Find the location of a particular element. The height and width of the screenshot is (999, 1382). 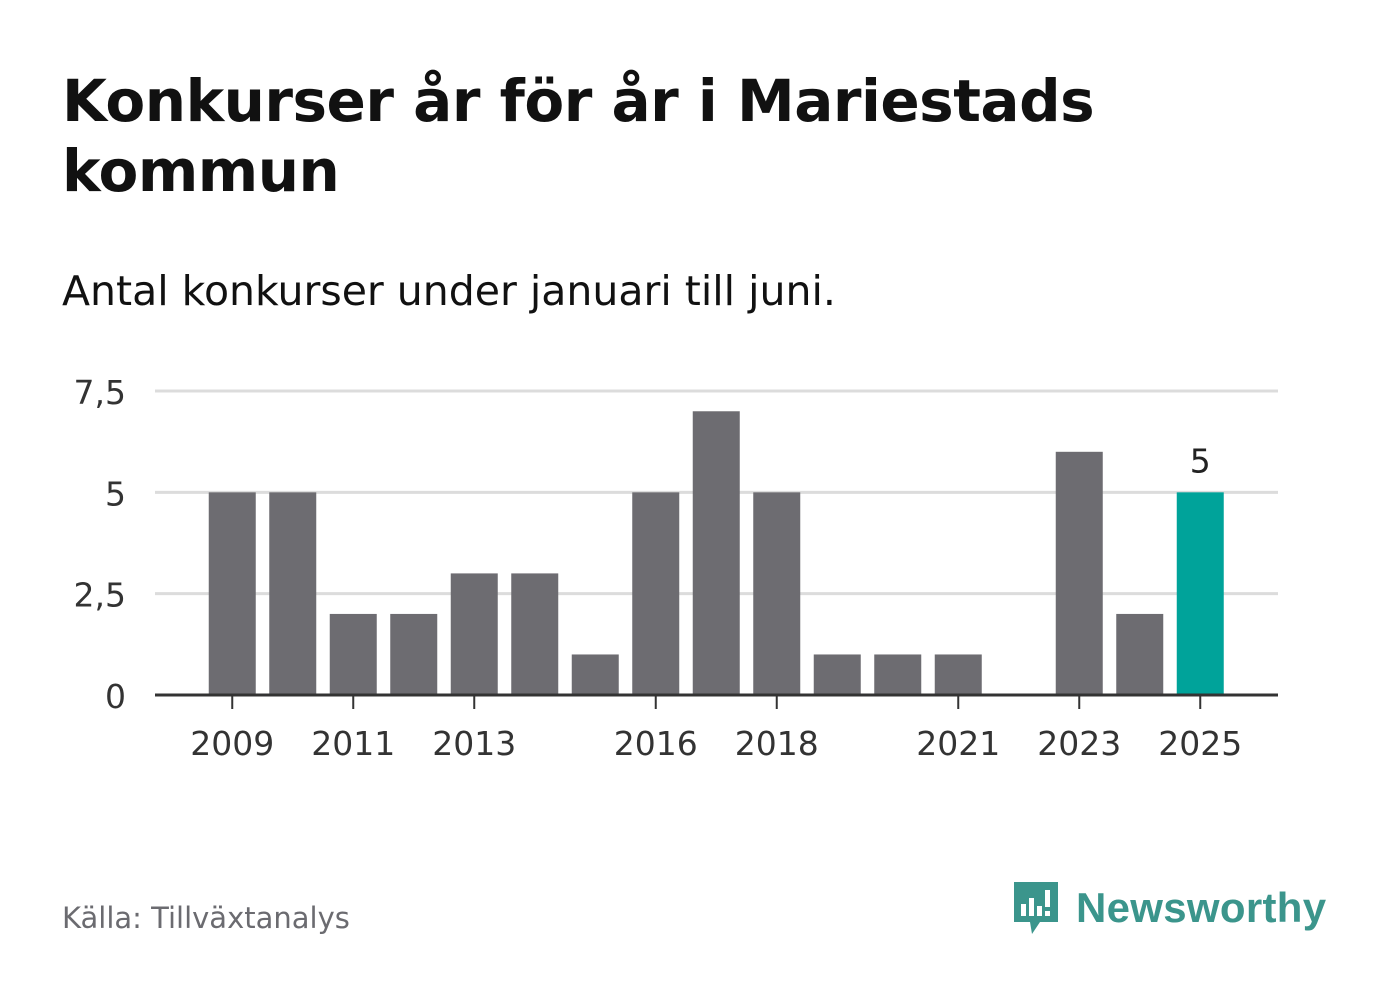

bar-2020 is located at coordinates (898, 674).